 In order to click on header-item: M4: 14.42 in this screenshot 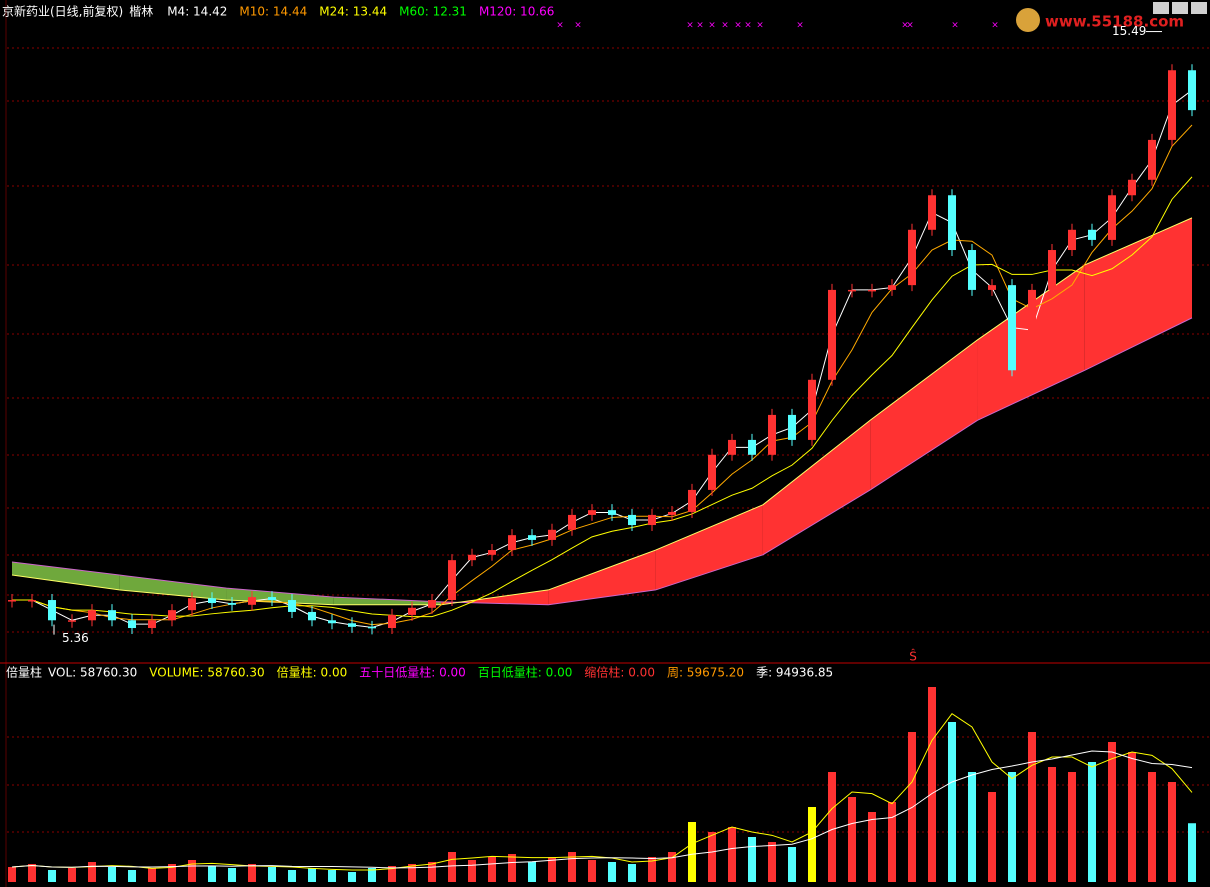, I will do `click(197, 12)`.